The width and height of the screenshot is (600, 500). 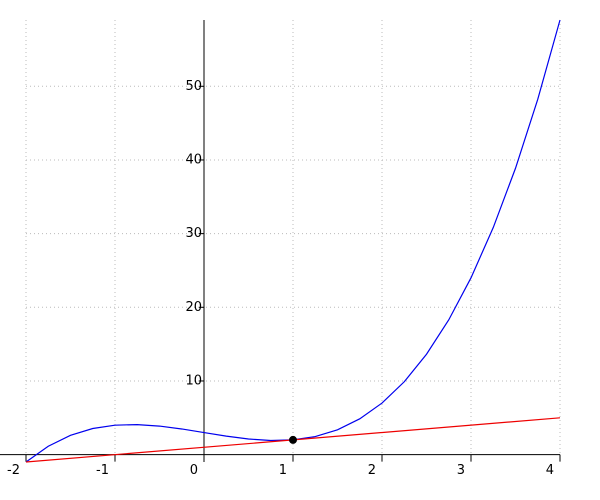 What do you see at coordinates (102, 470) in the screenshot?
I see `x-tick-label: -1` at bounding box center [102, 470].